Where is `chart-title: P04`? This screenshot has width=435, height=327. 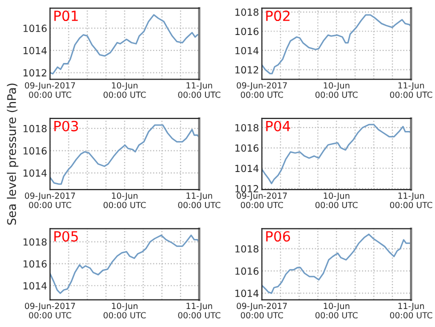 chart-title: P04 is located at coordinates (278, 126).